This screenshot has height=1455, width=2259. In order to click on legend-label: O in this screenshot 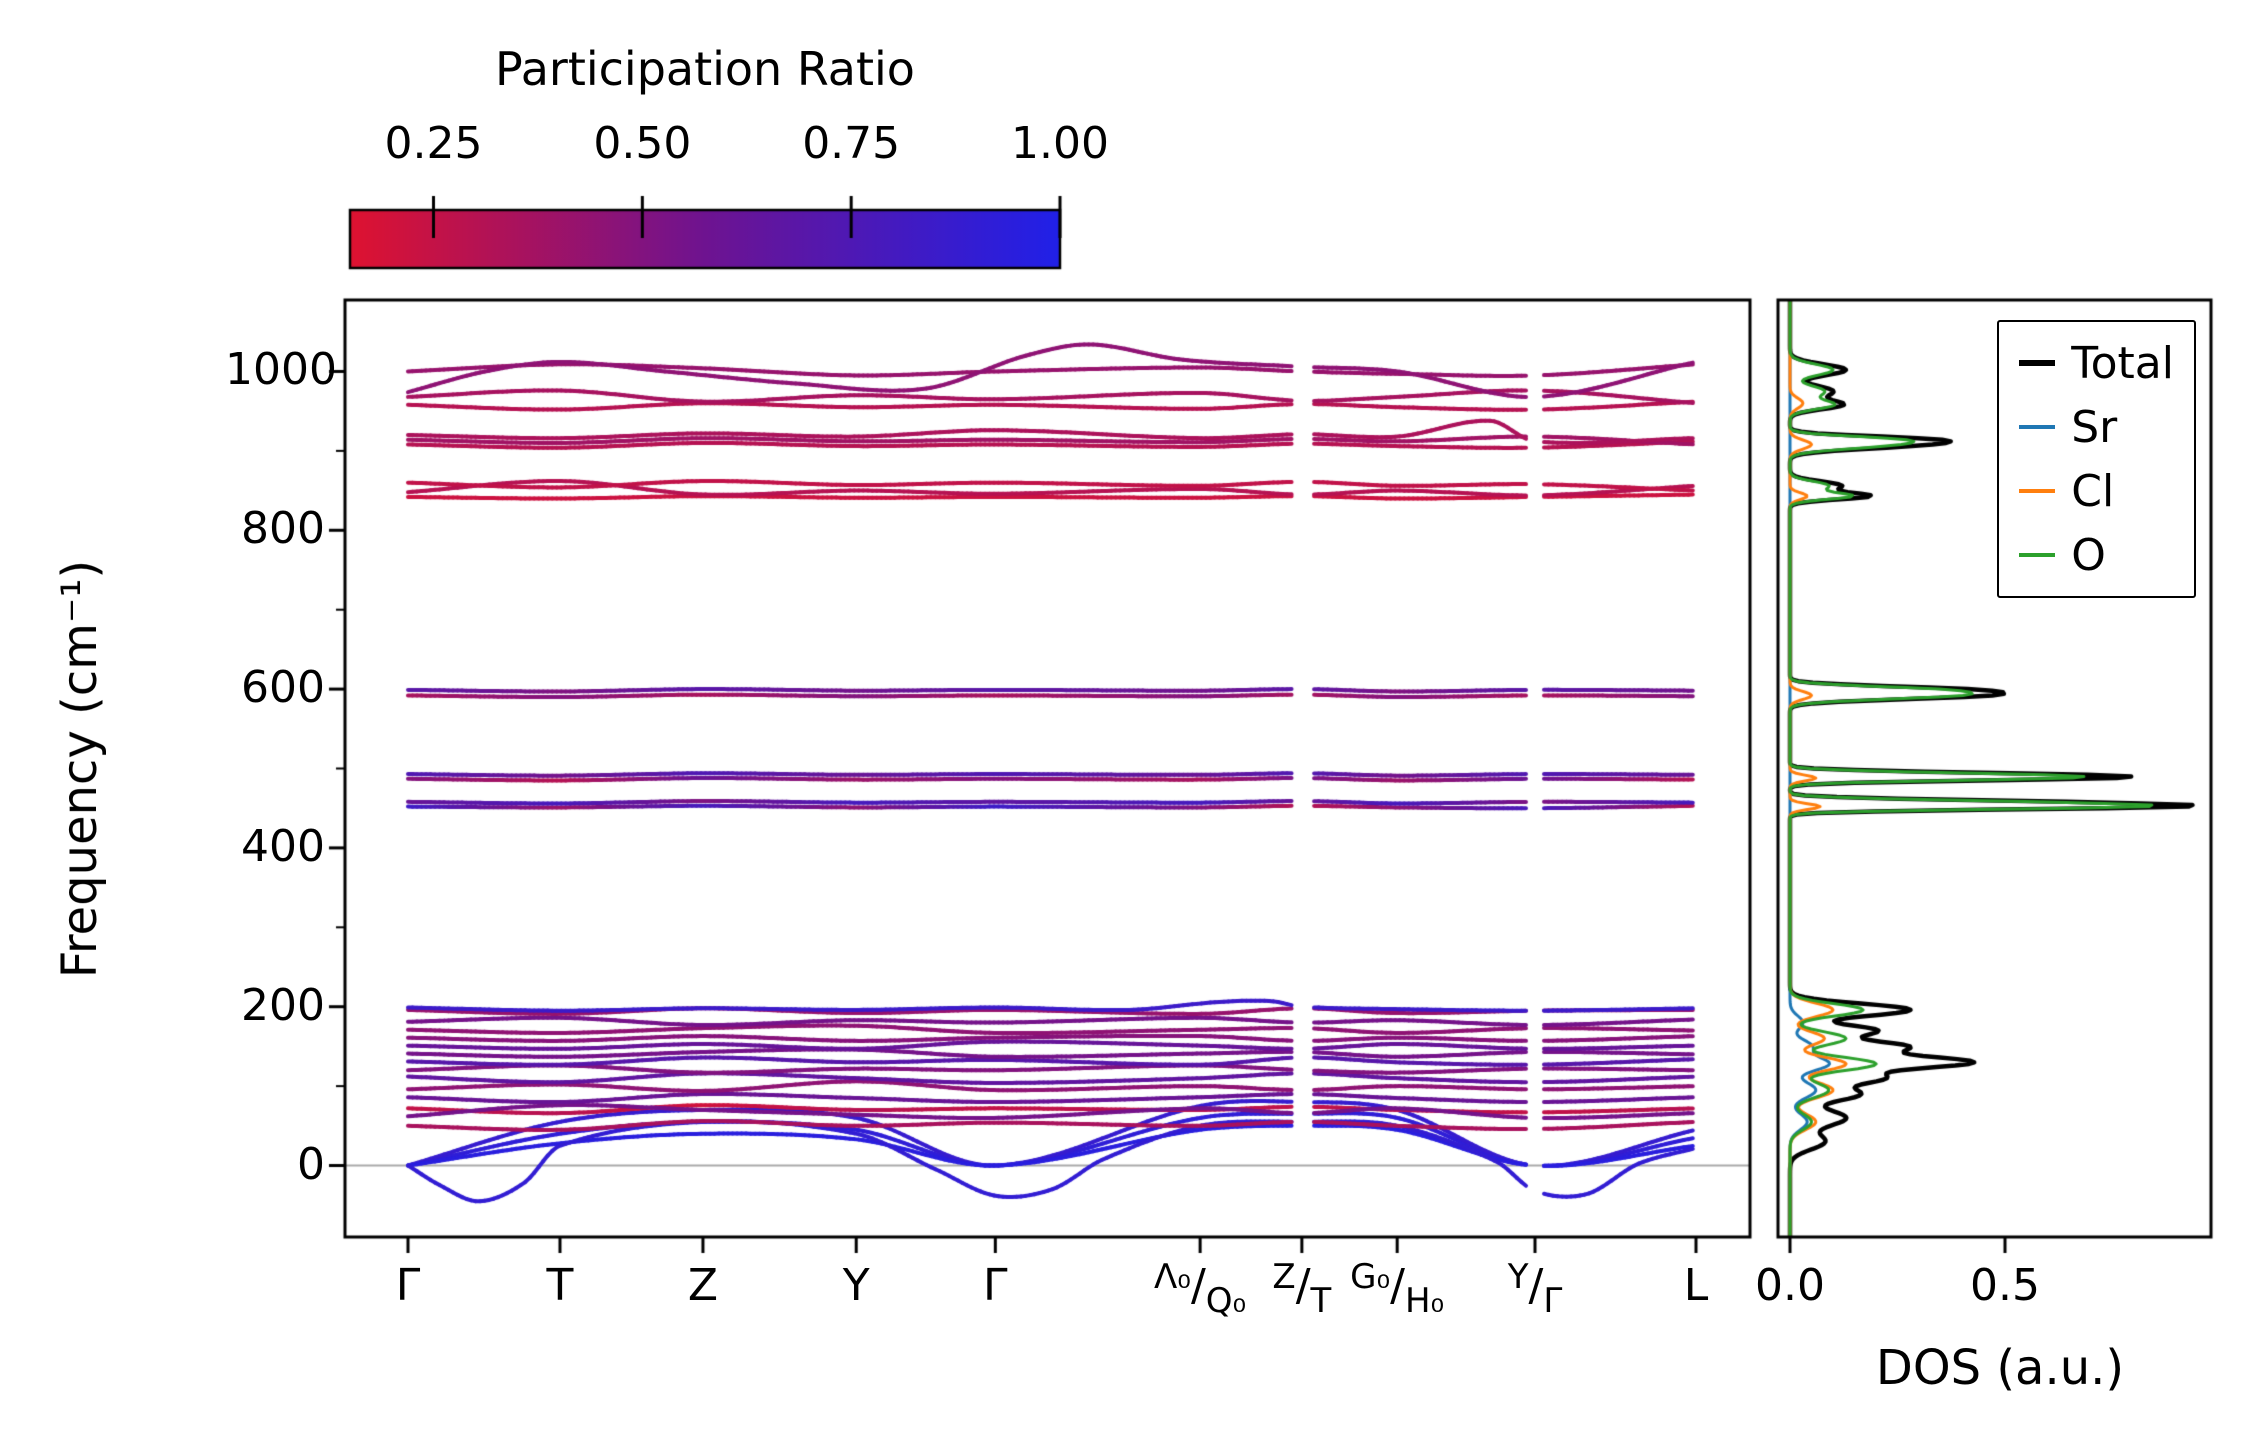, I will do `click(2088, 555)`.